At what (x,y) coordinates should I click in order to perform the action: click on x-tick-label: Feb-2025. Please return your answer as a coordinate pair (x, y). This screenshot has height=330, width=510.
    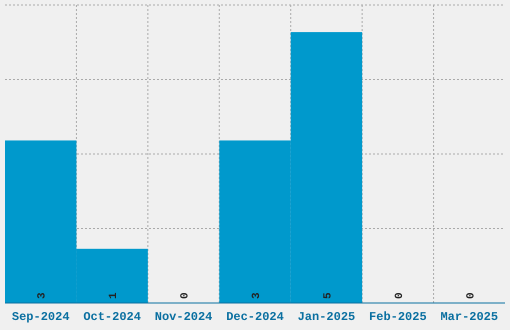
    Looking at the image, I should click on (398, 317).